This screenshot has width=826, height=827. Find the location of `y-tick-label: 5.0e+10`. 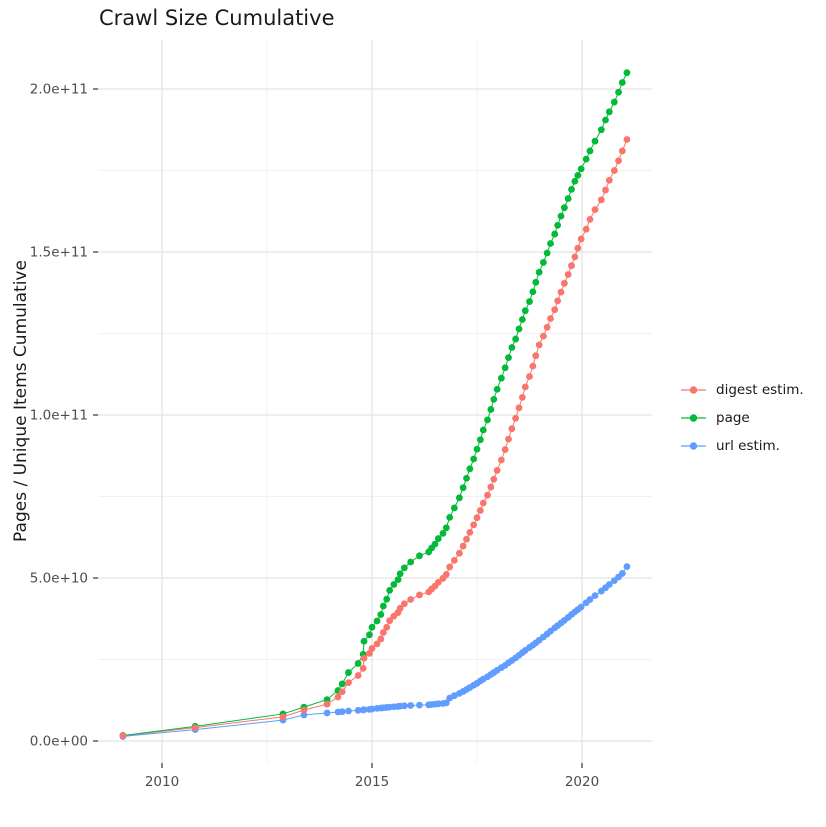

y-tick-label: 5.0e+10 is located at coordinates (59, 579).